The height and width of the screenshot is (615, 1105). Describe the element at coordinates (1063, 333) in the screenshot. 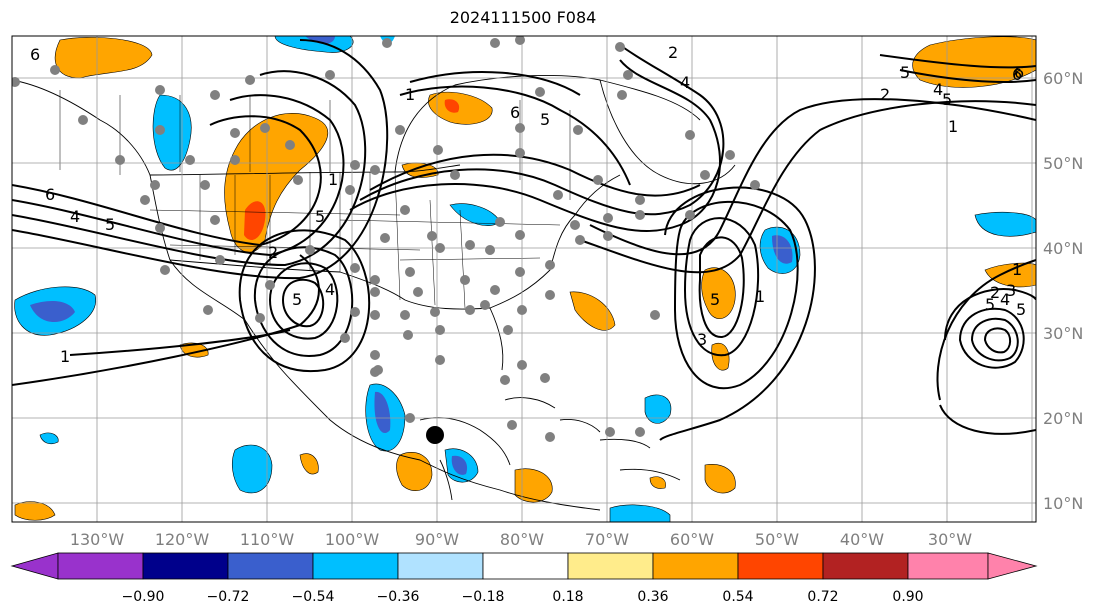

I see `map-text-label: 30°N` at that location.